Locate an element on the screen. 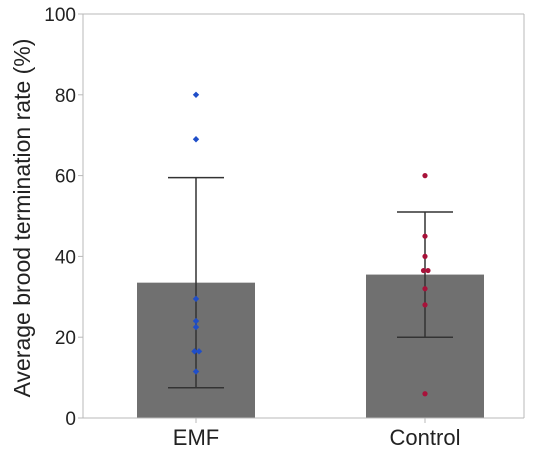  y-tick-label-80: 80 is located at coordinates (65, 96).